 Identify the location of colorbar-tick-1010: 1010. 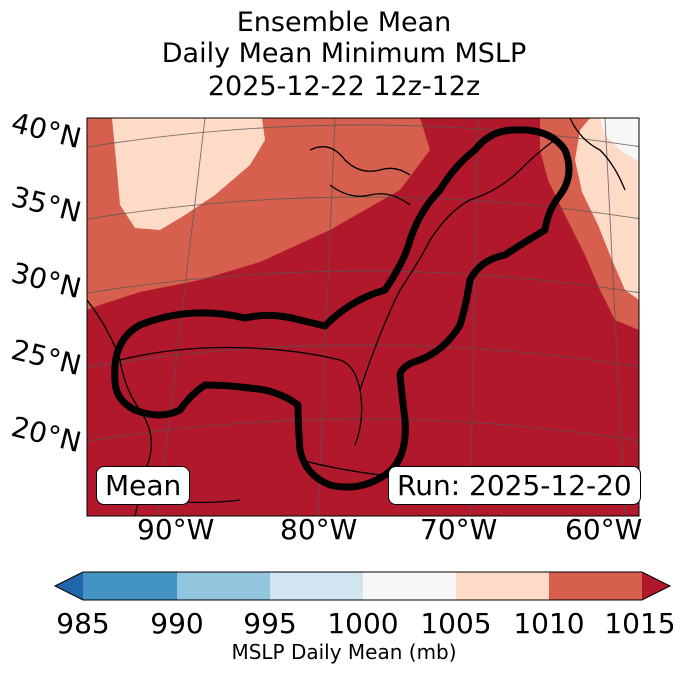
(549, 623).